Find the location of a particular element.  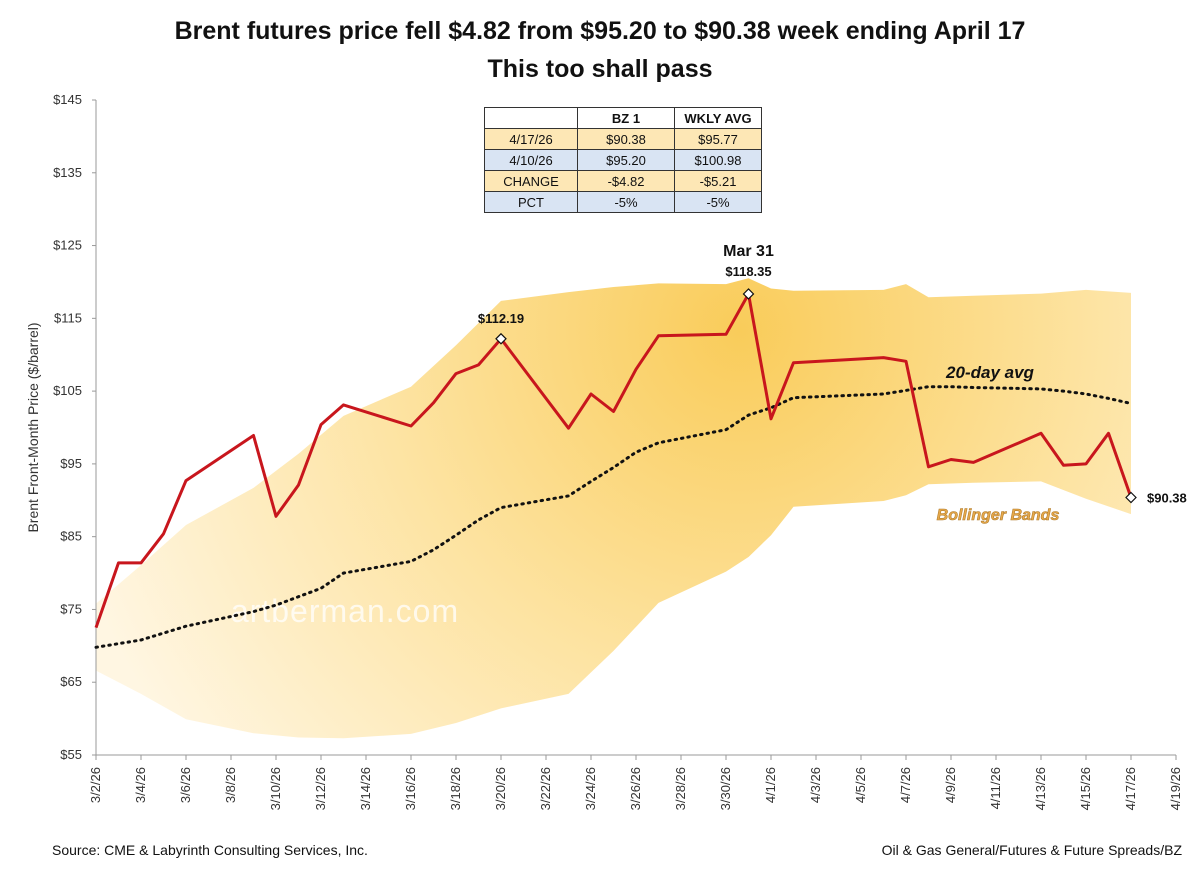

table-header-cell is located at coordinates (531, 118).